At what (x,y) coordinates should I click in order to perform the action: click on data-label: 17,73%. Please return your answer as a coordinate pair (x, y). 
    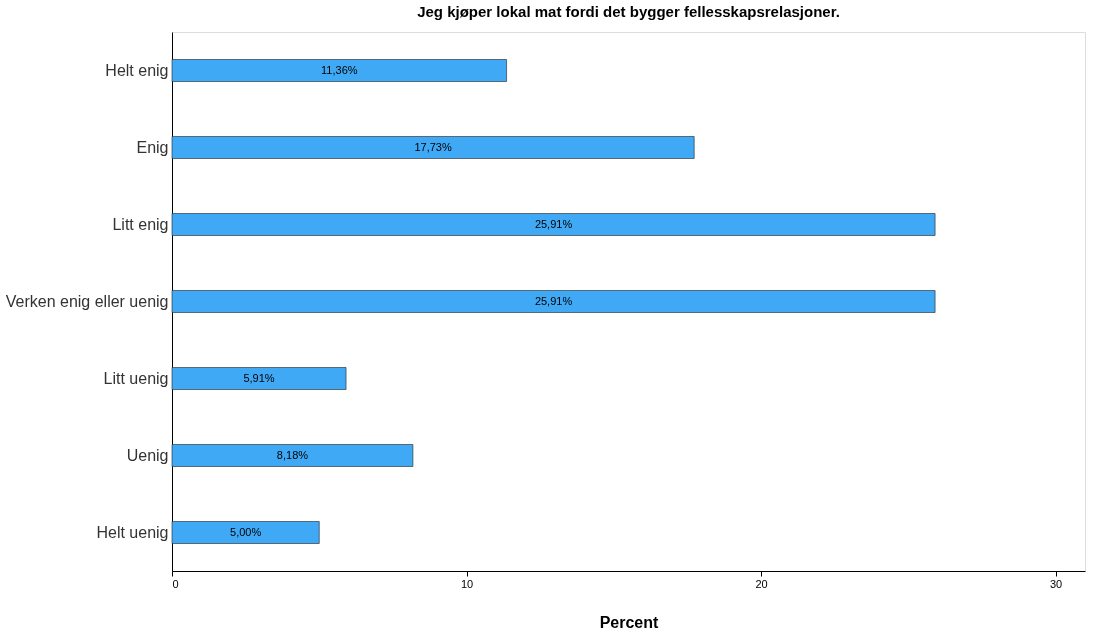
    Looking at the image, I should click on (433, 146).